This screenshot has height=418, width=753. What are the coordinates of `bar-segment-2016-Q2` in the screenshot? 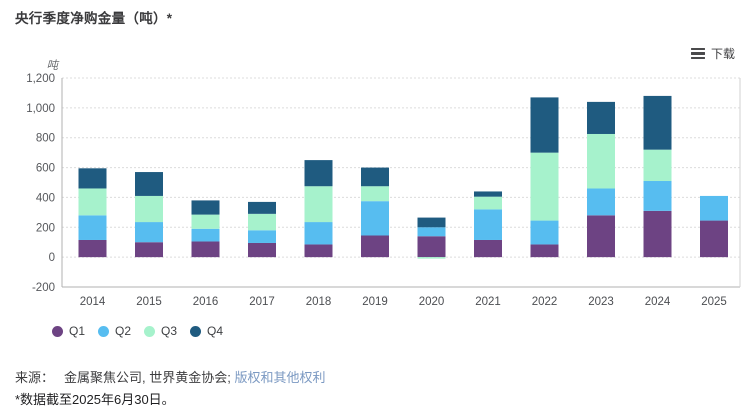 It's located at (205, 235).